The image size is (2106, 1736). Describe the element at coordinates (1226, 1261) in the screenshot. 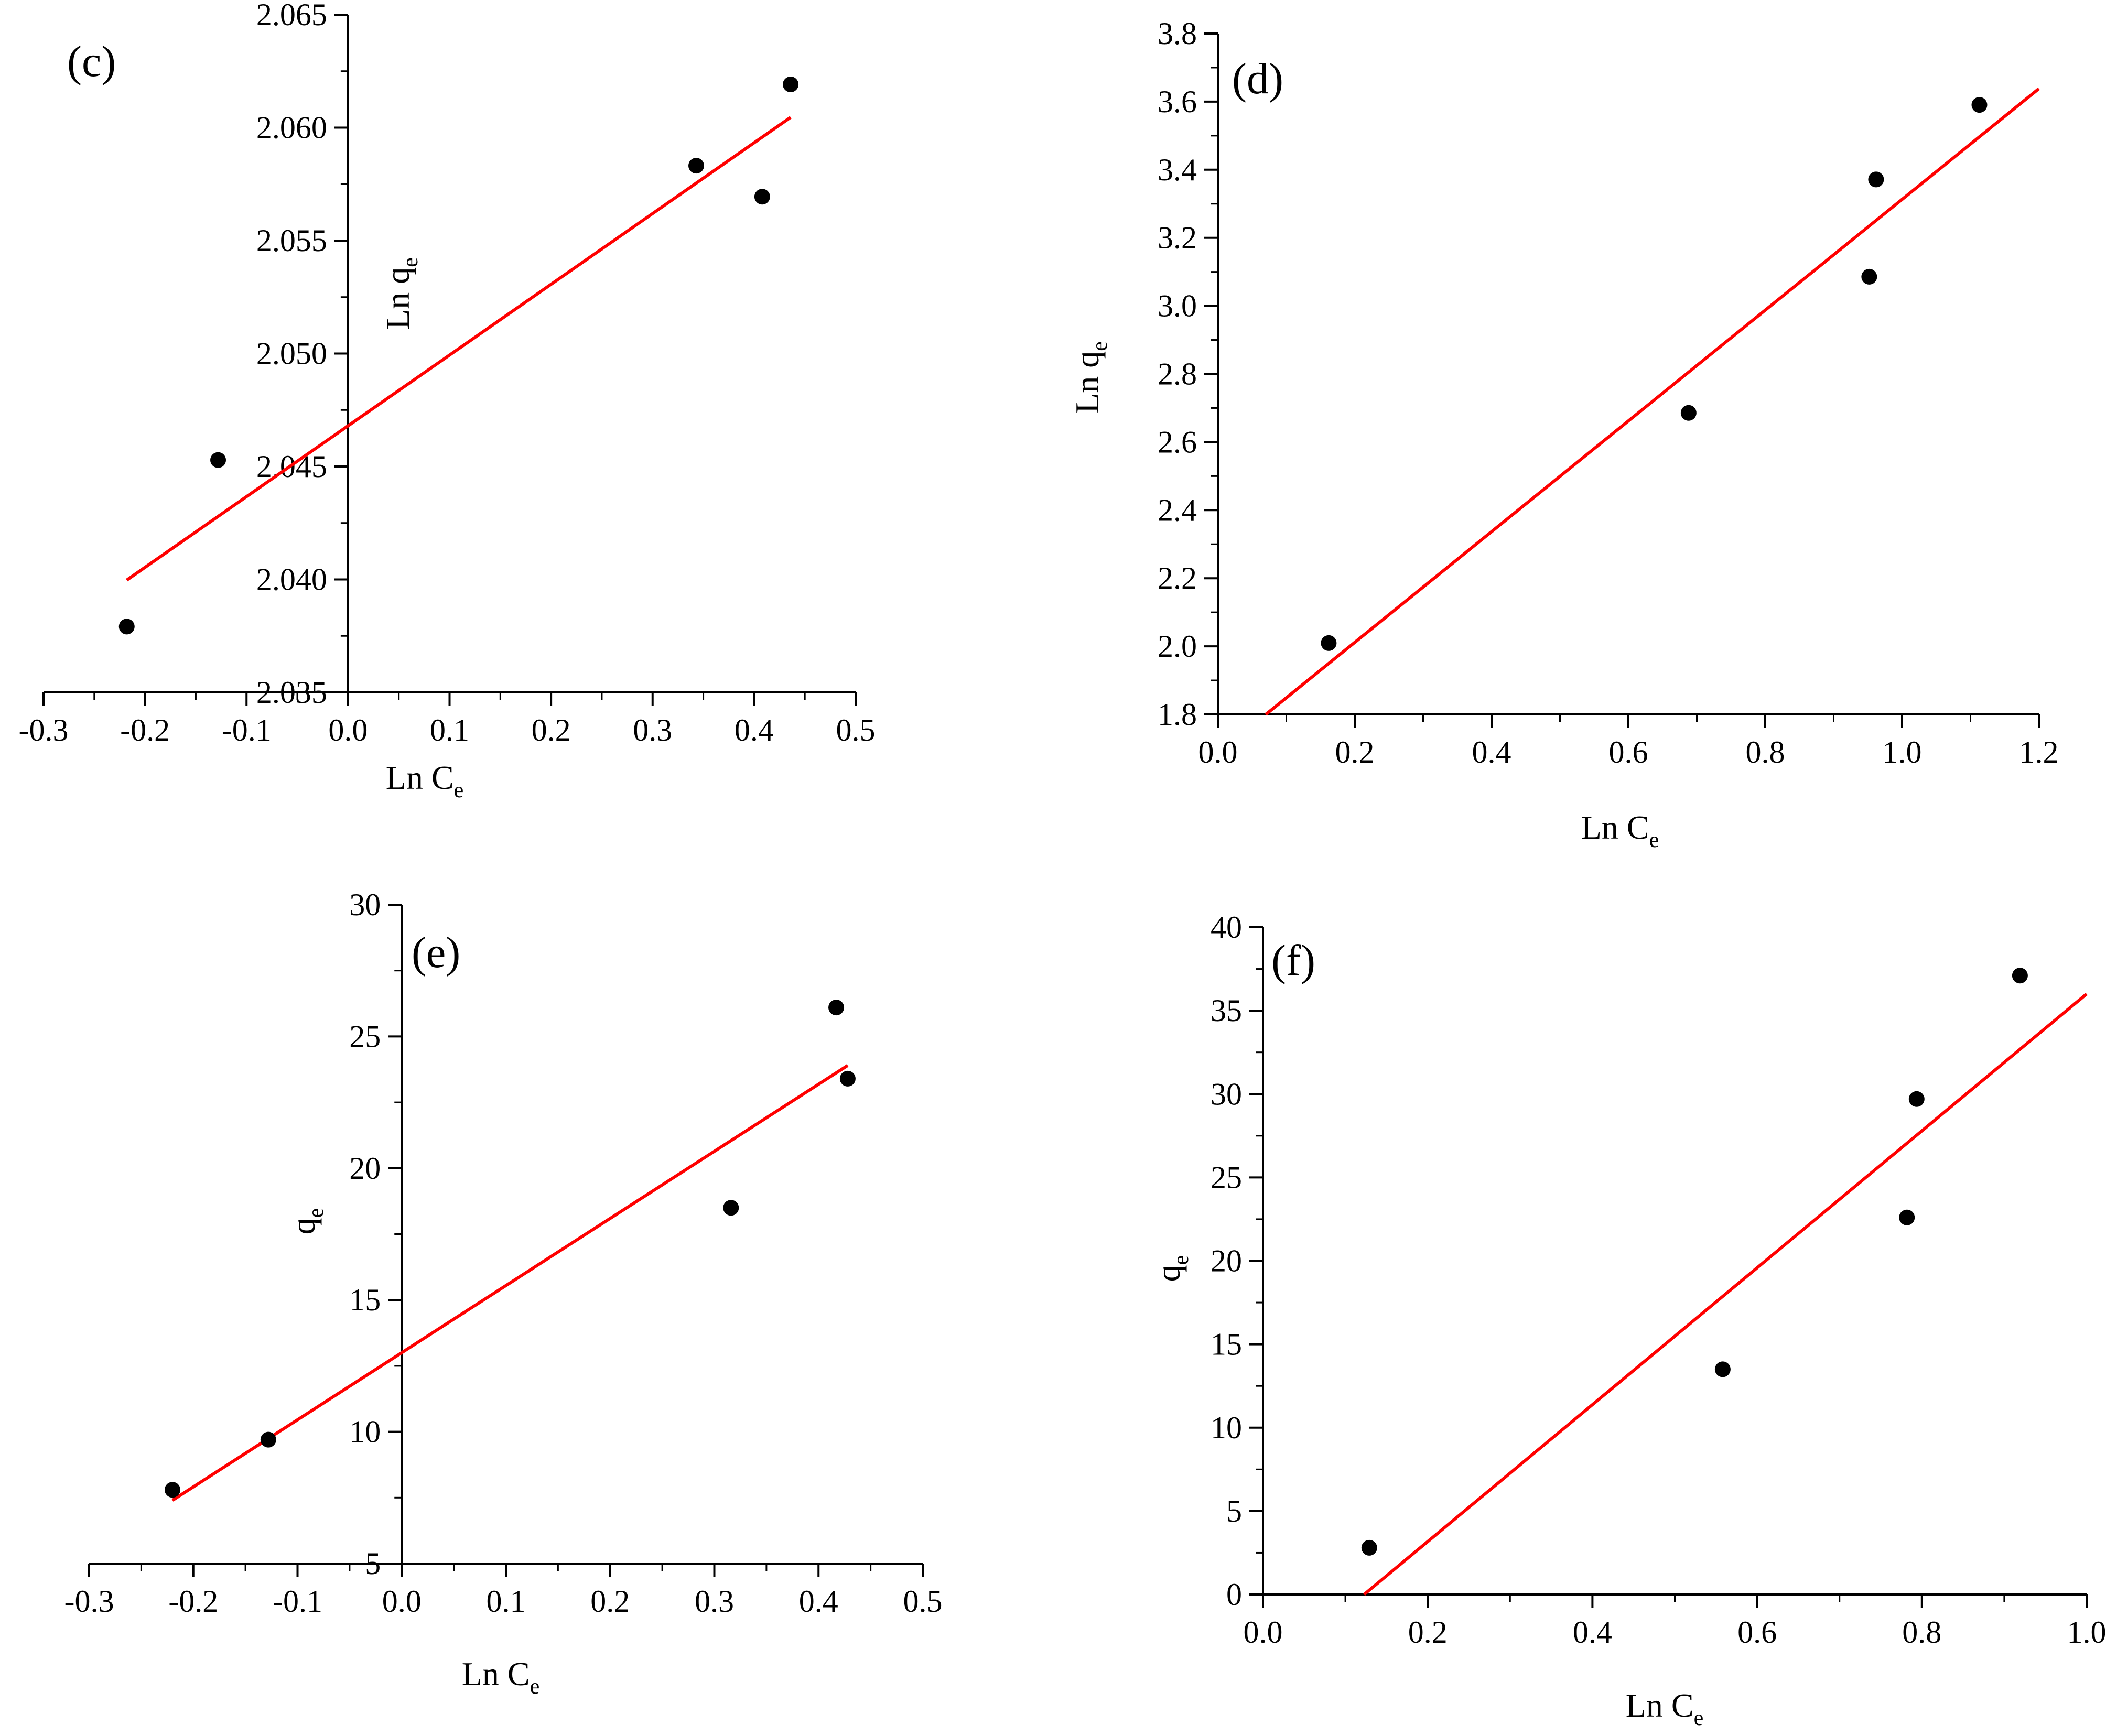

I see `y-tick-label: 20` at that location.